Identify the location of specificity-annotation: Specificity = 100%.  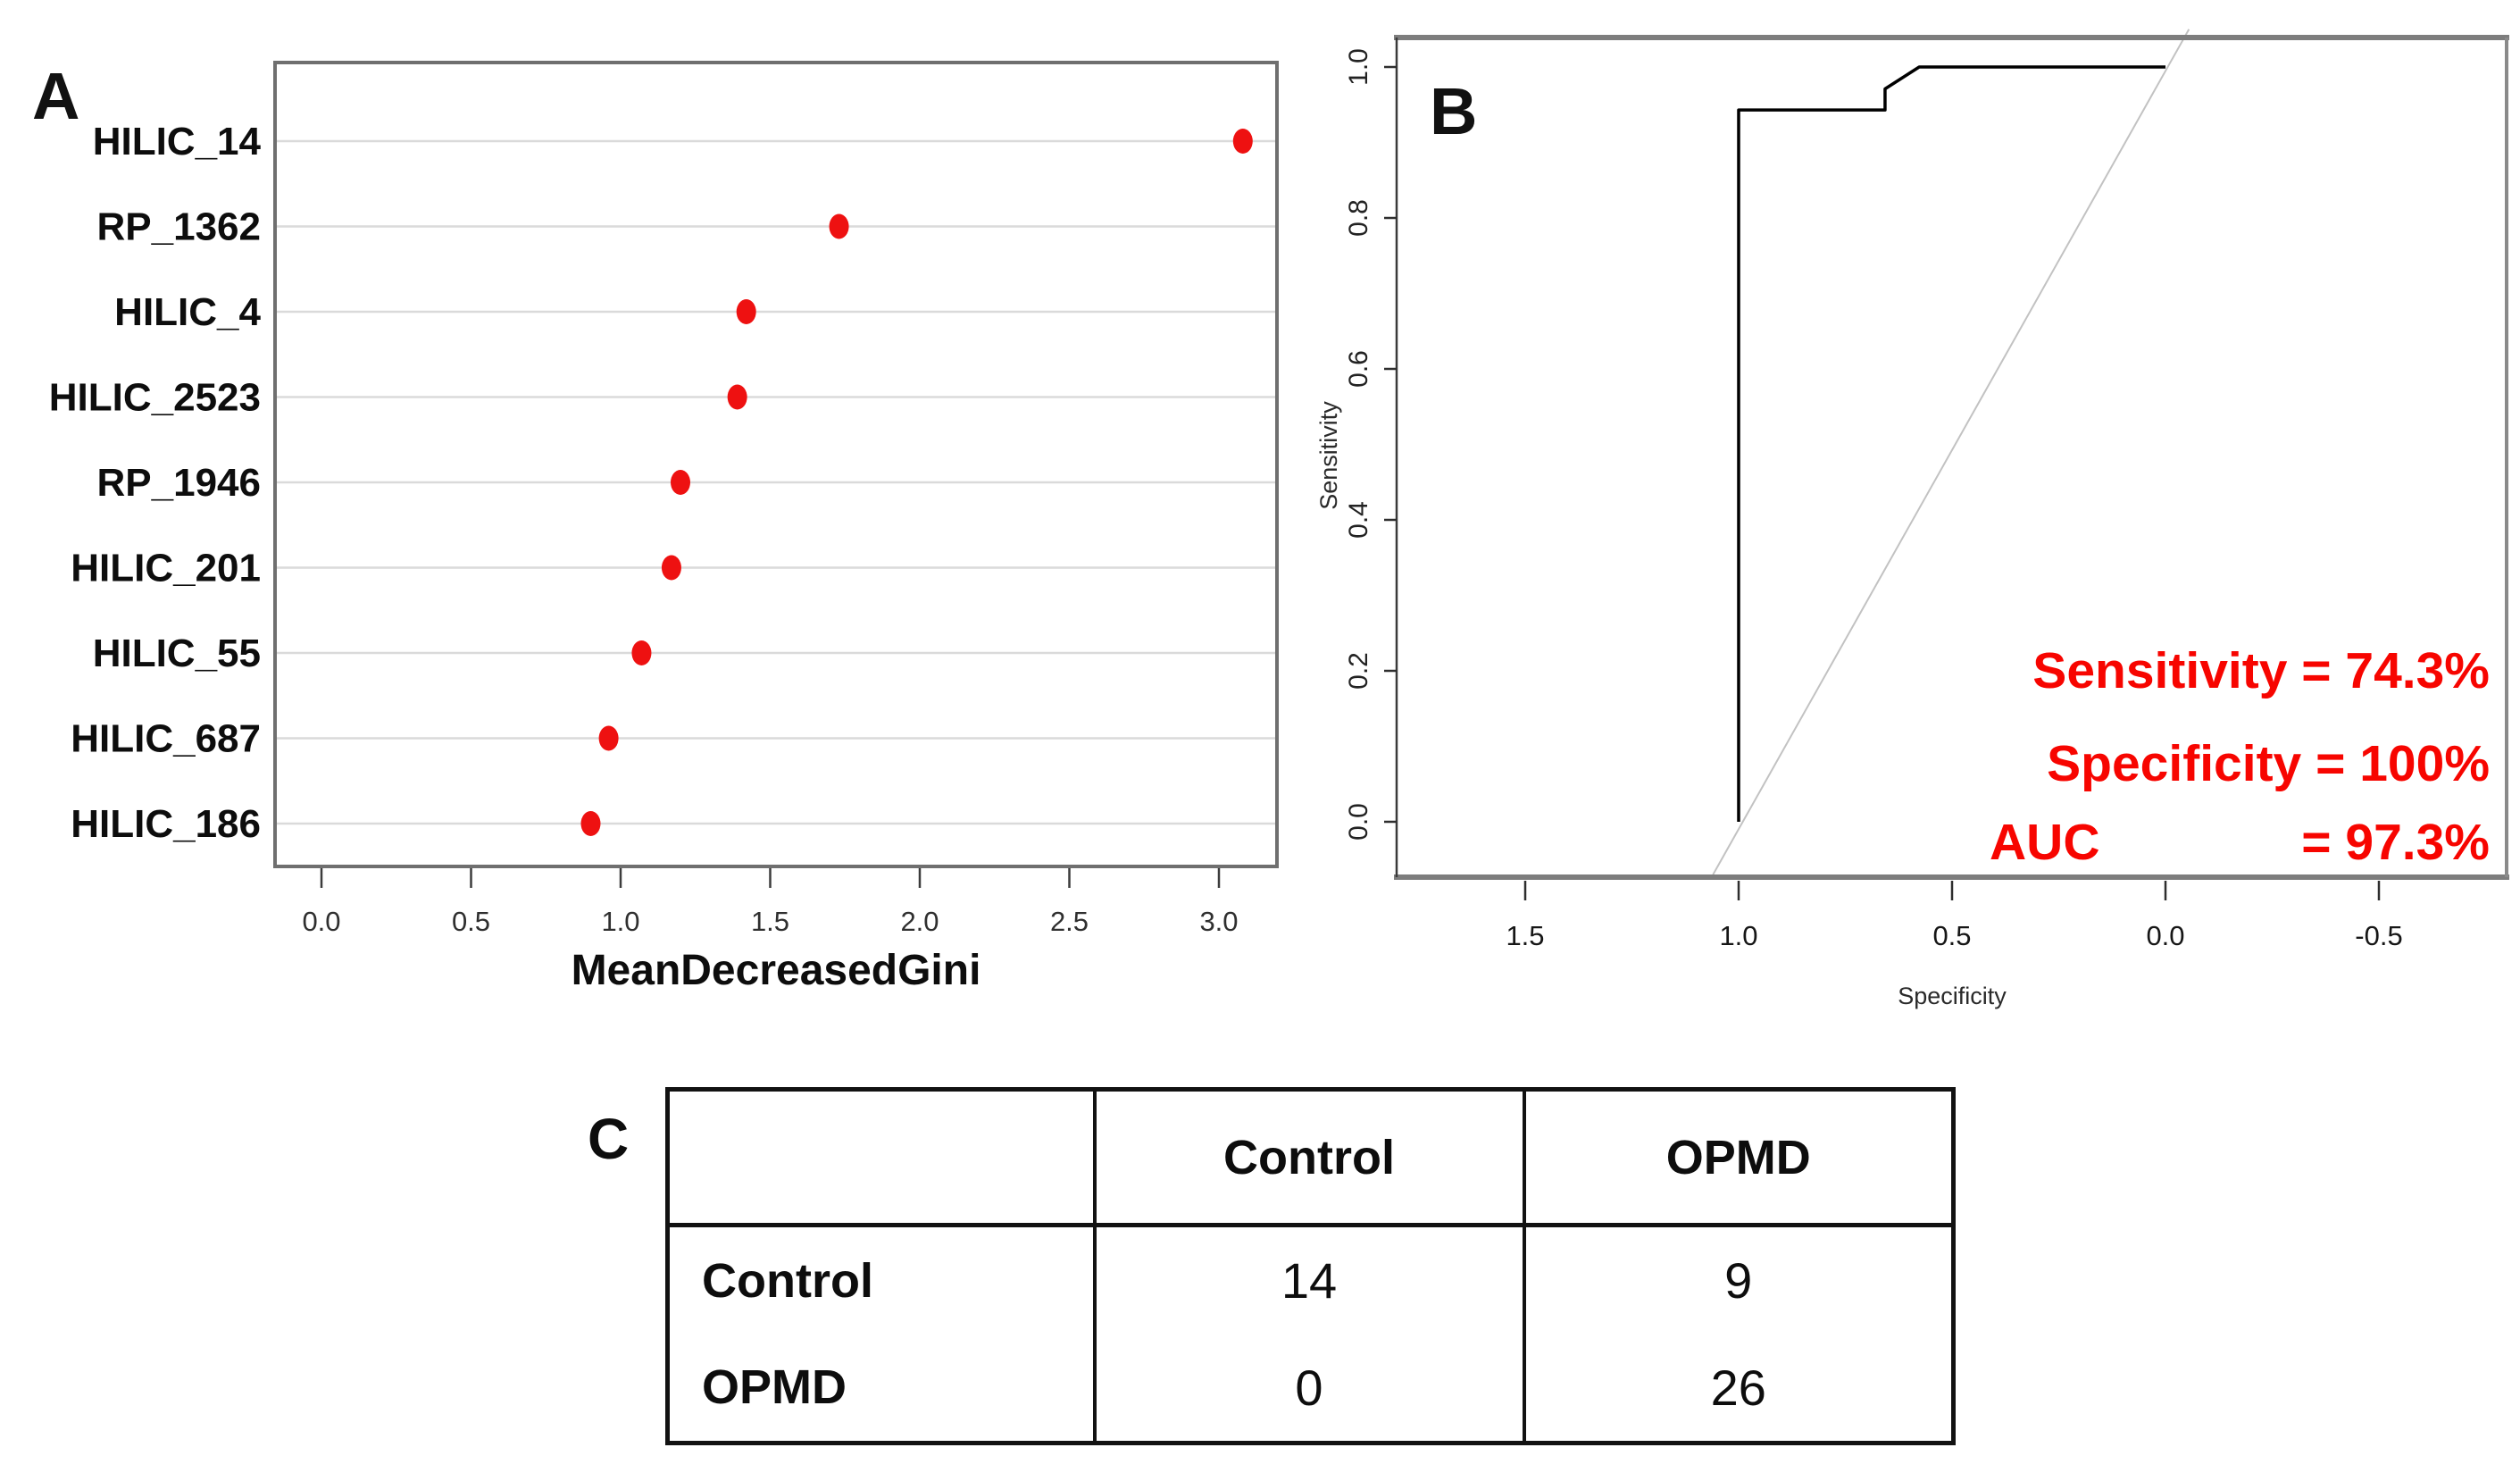
(2269, 763).